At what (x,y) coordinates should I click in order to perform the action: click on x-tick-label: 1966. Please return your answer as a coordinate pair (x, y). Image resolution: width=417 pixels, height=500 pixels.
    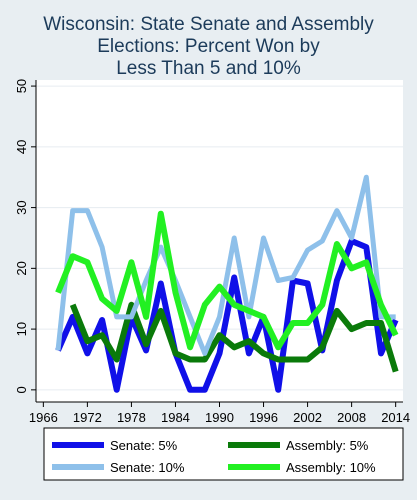
    Looking at the image, I should click on (43, 417).